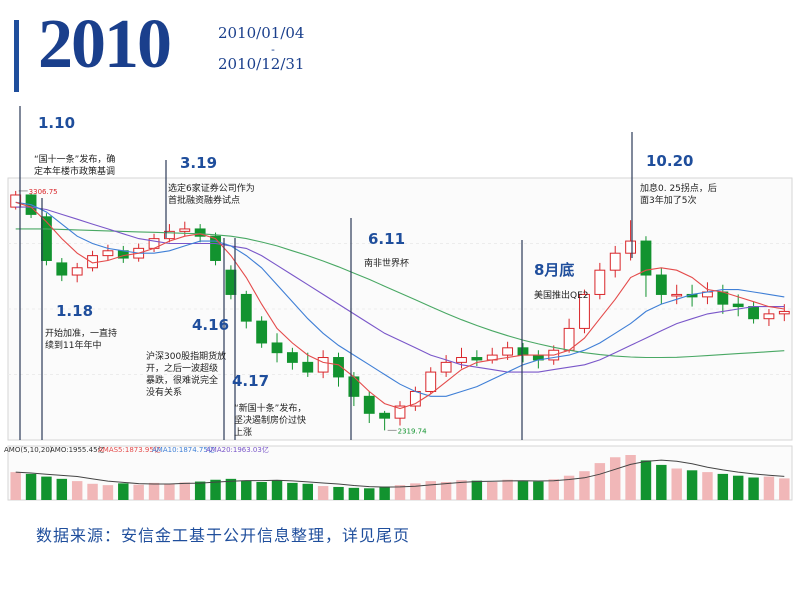 The image size is (800, 600). I want to click on volume-legend-amas5: AMAS5:1873.95亿, so click(129, 449).